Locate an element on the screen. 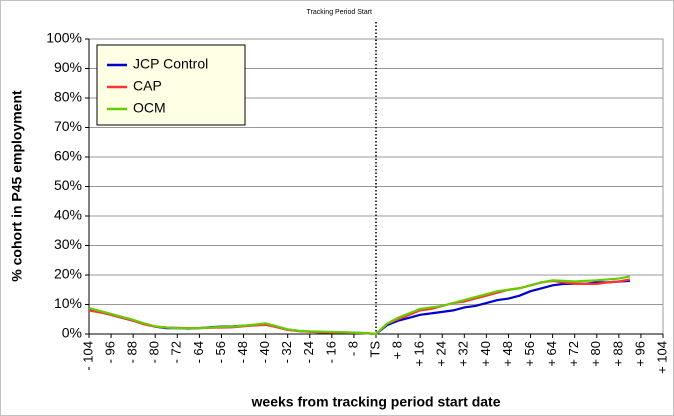 This screenshot has width=674, height=416. x-tick-label: + 88 is located at coordinates (617, 354).